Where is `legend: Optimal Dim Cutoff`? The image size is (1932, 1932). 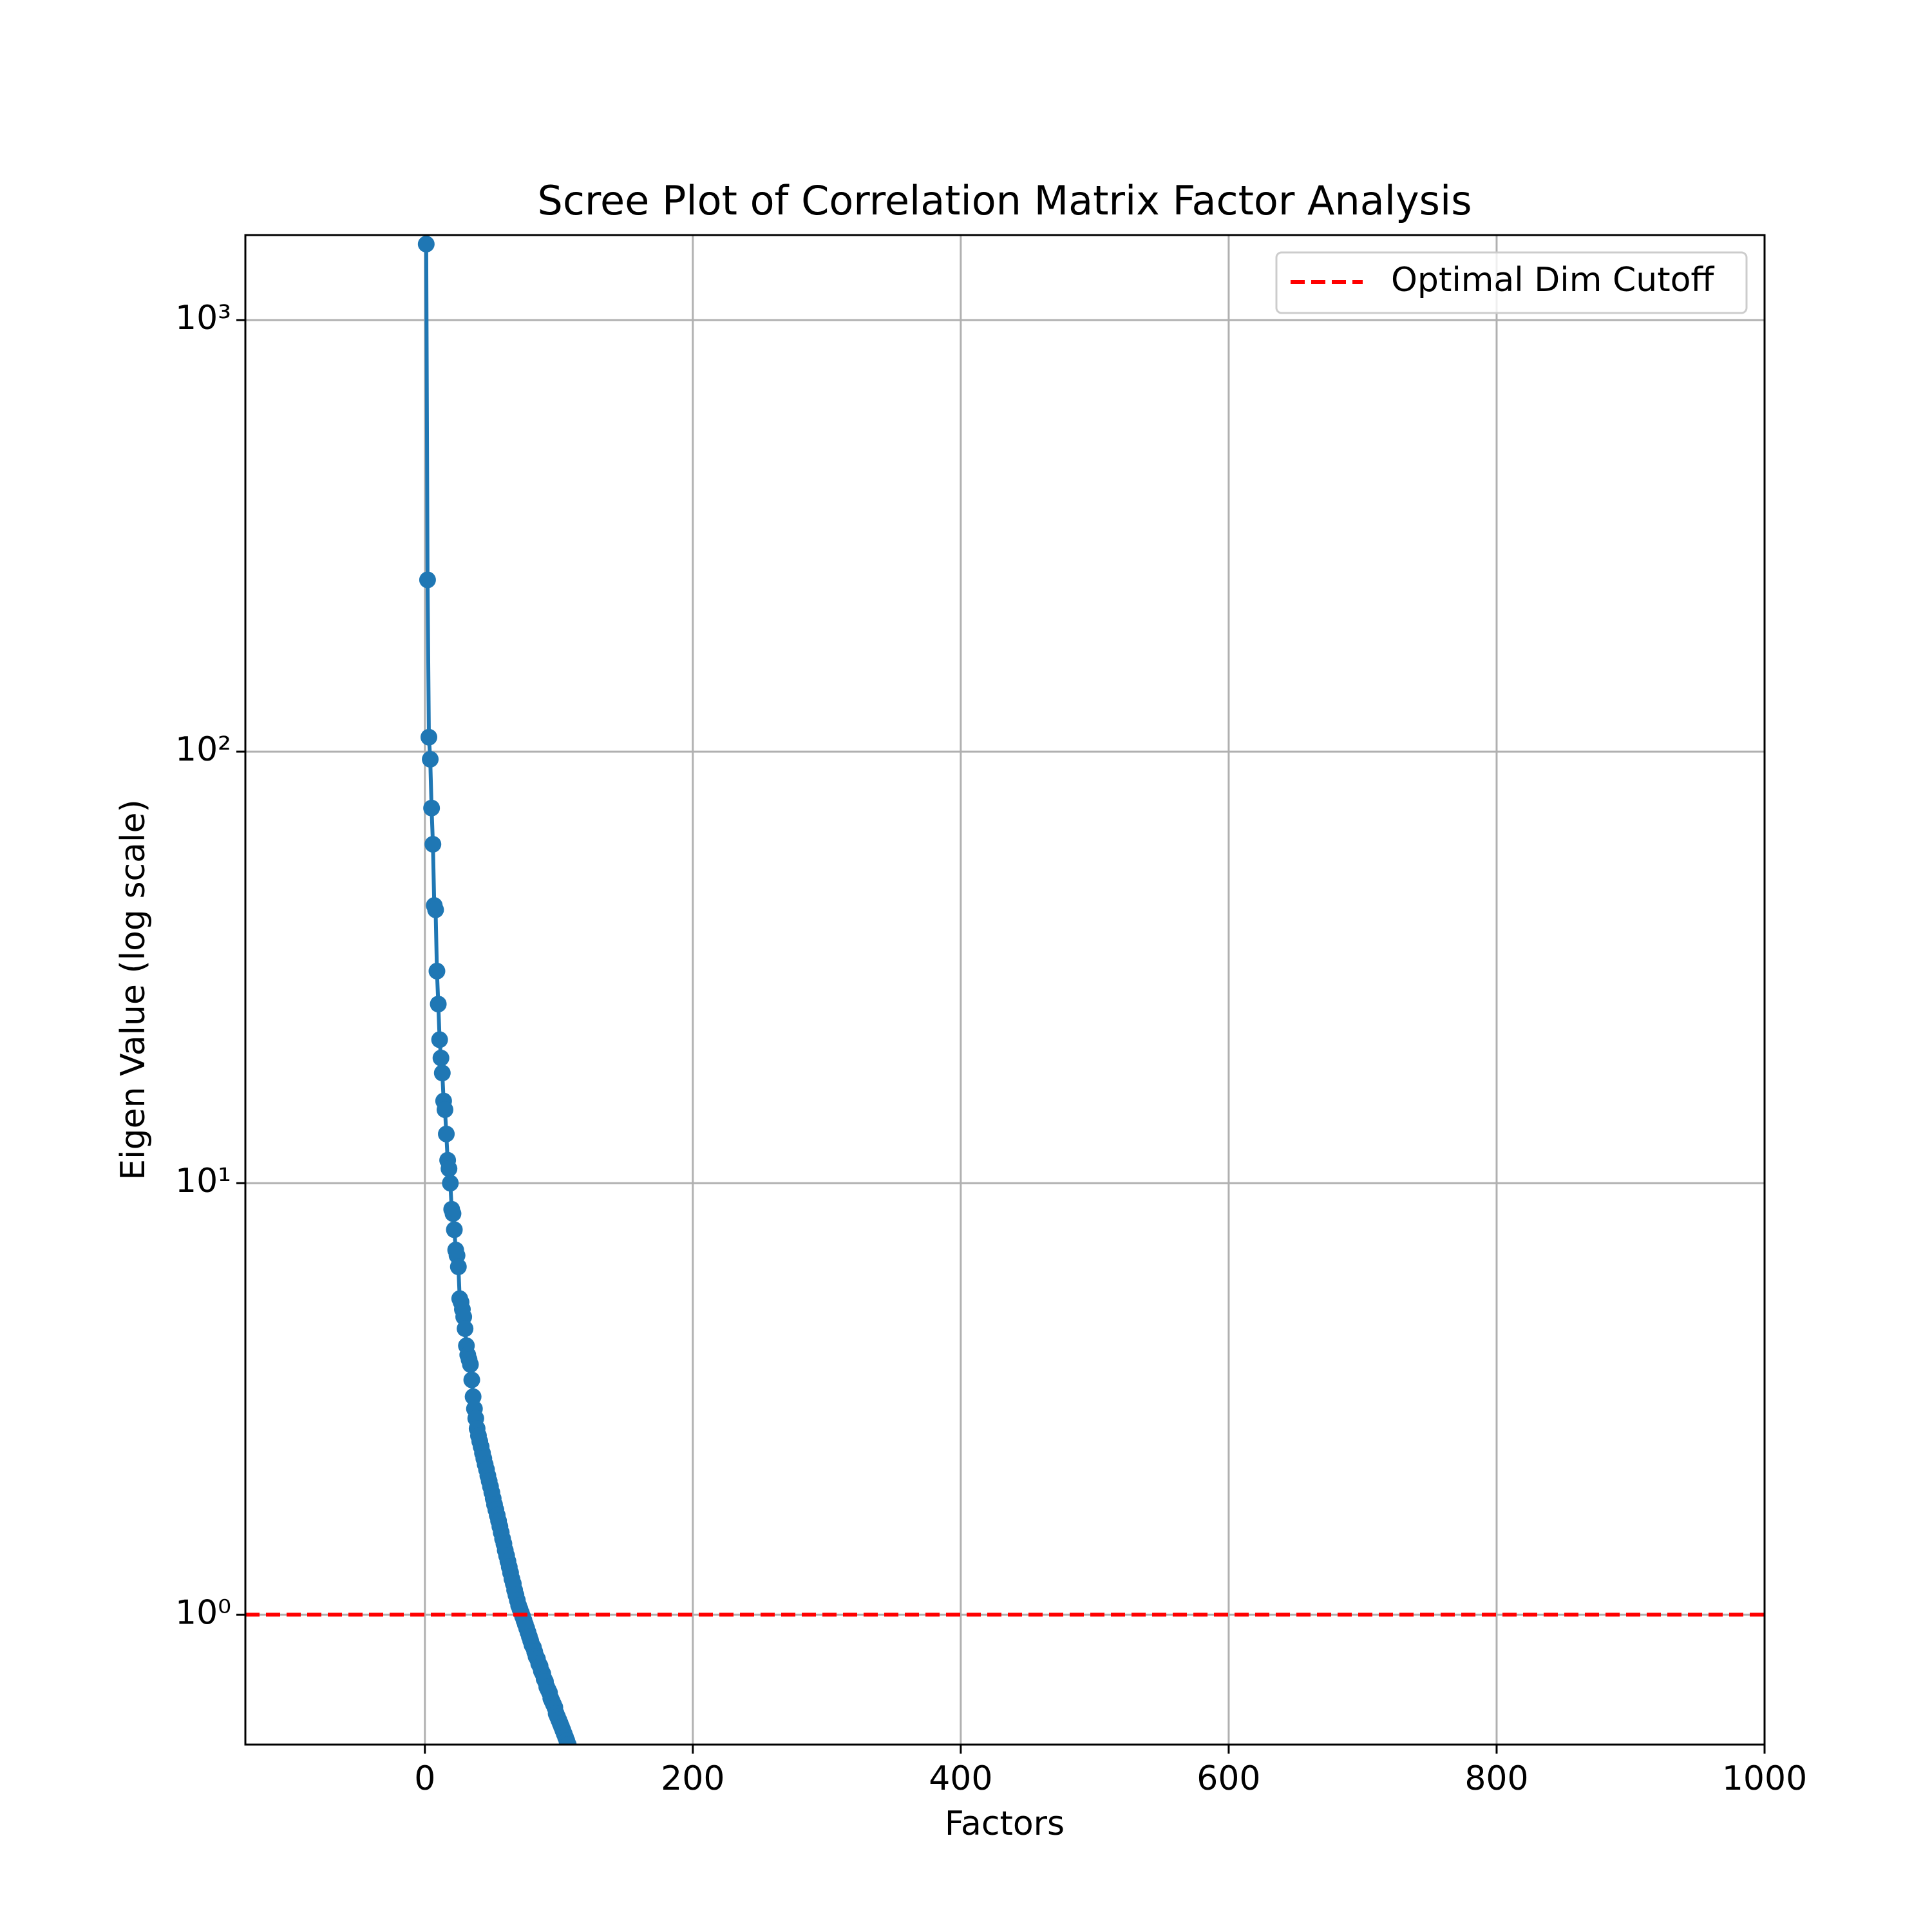
legend: Optimal Dim Cutoff is located at coordinates (1512, 282).